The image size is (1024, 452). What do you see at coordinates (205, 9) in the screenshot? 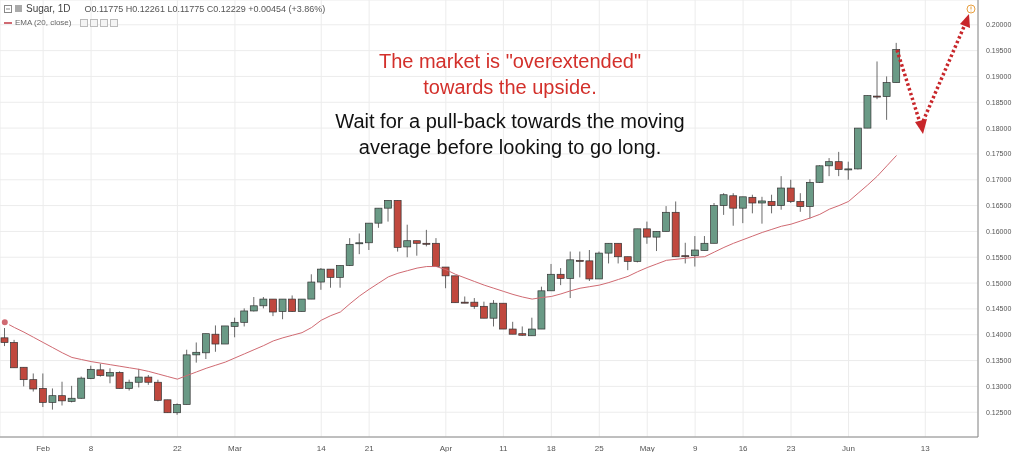
I see `text: O0.11775 H0.12261 L0.11775 C0.12229 +0.00454 (+3.86%)` at bounding box center [205, 9].